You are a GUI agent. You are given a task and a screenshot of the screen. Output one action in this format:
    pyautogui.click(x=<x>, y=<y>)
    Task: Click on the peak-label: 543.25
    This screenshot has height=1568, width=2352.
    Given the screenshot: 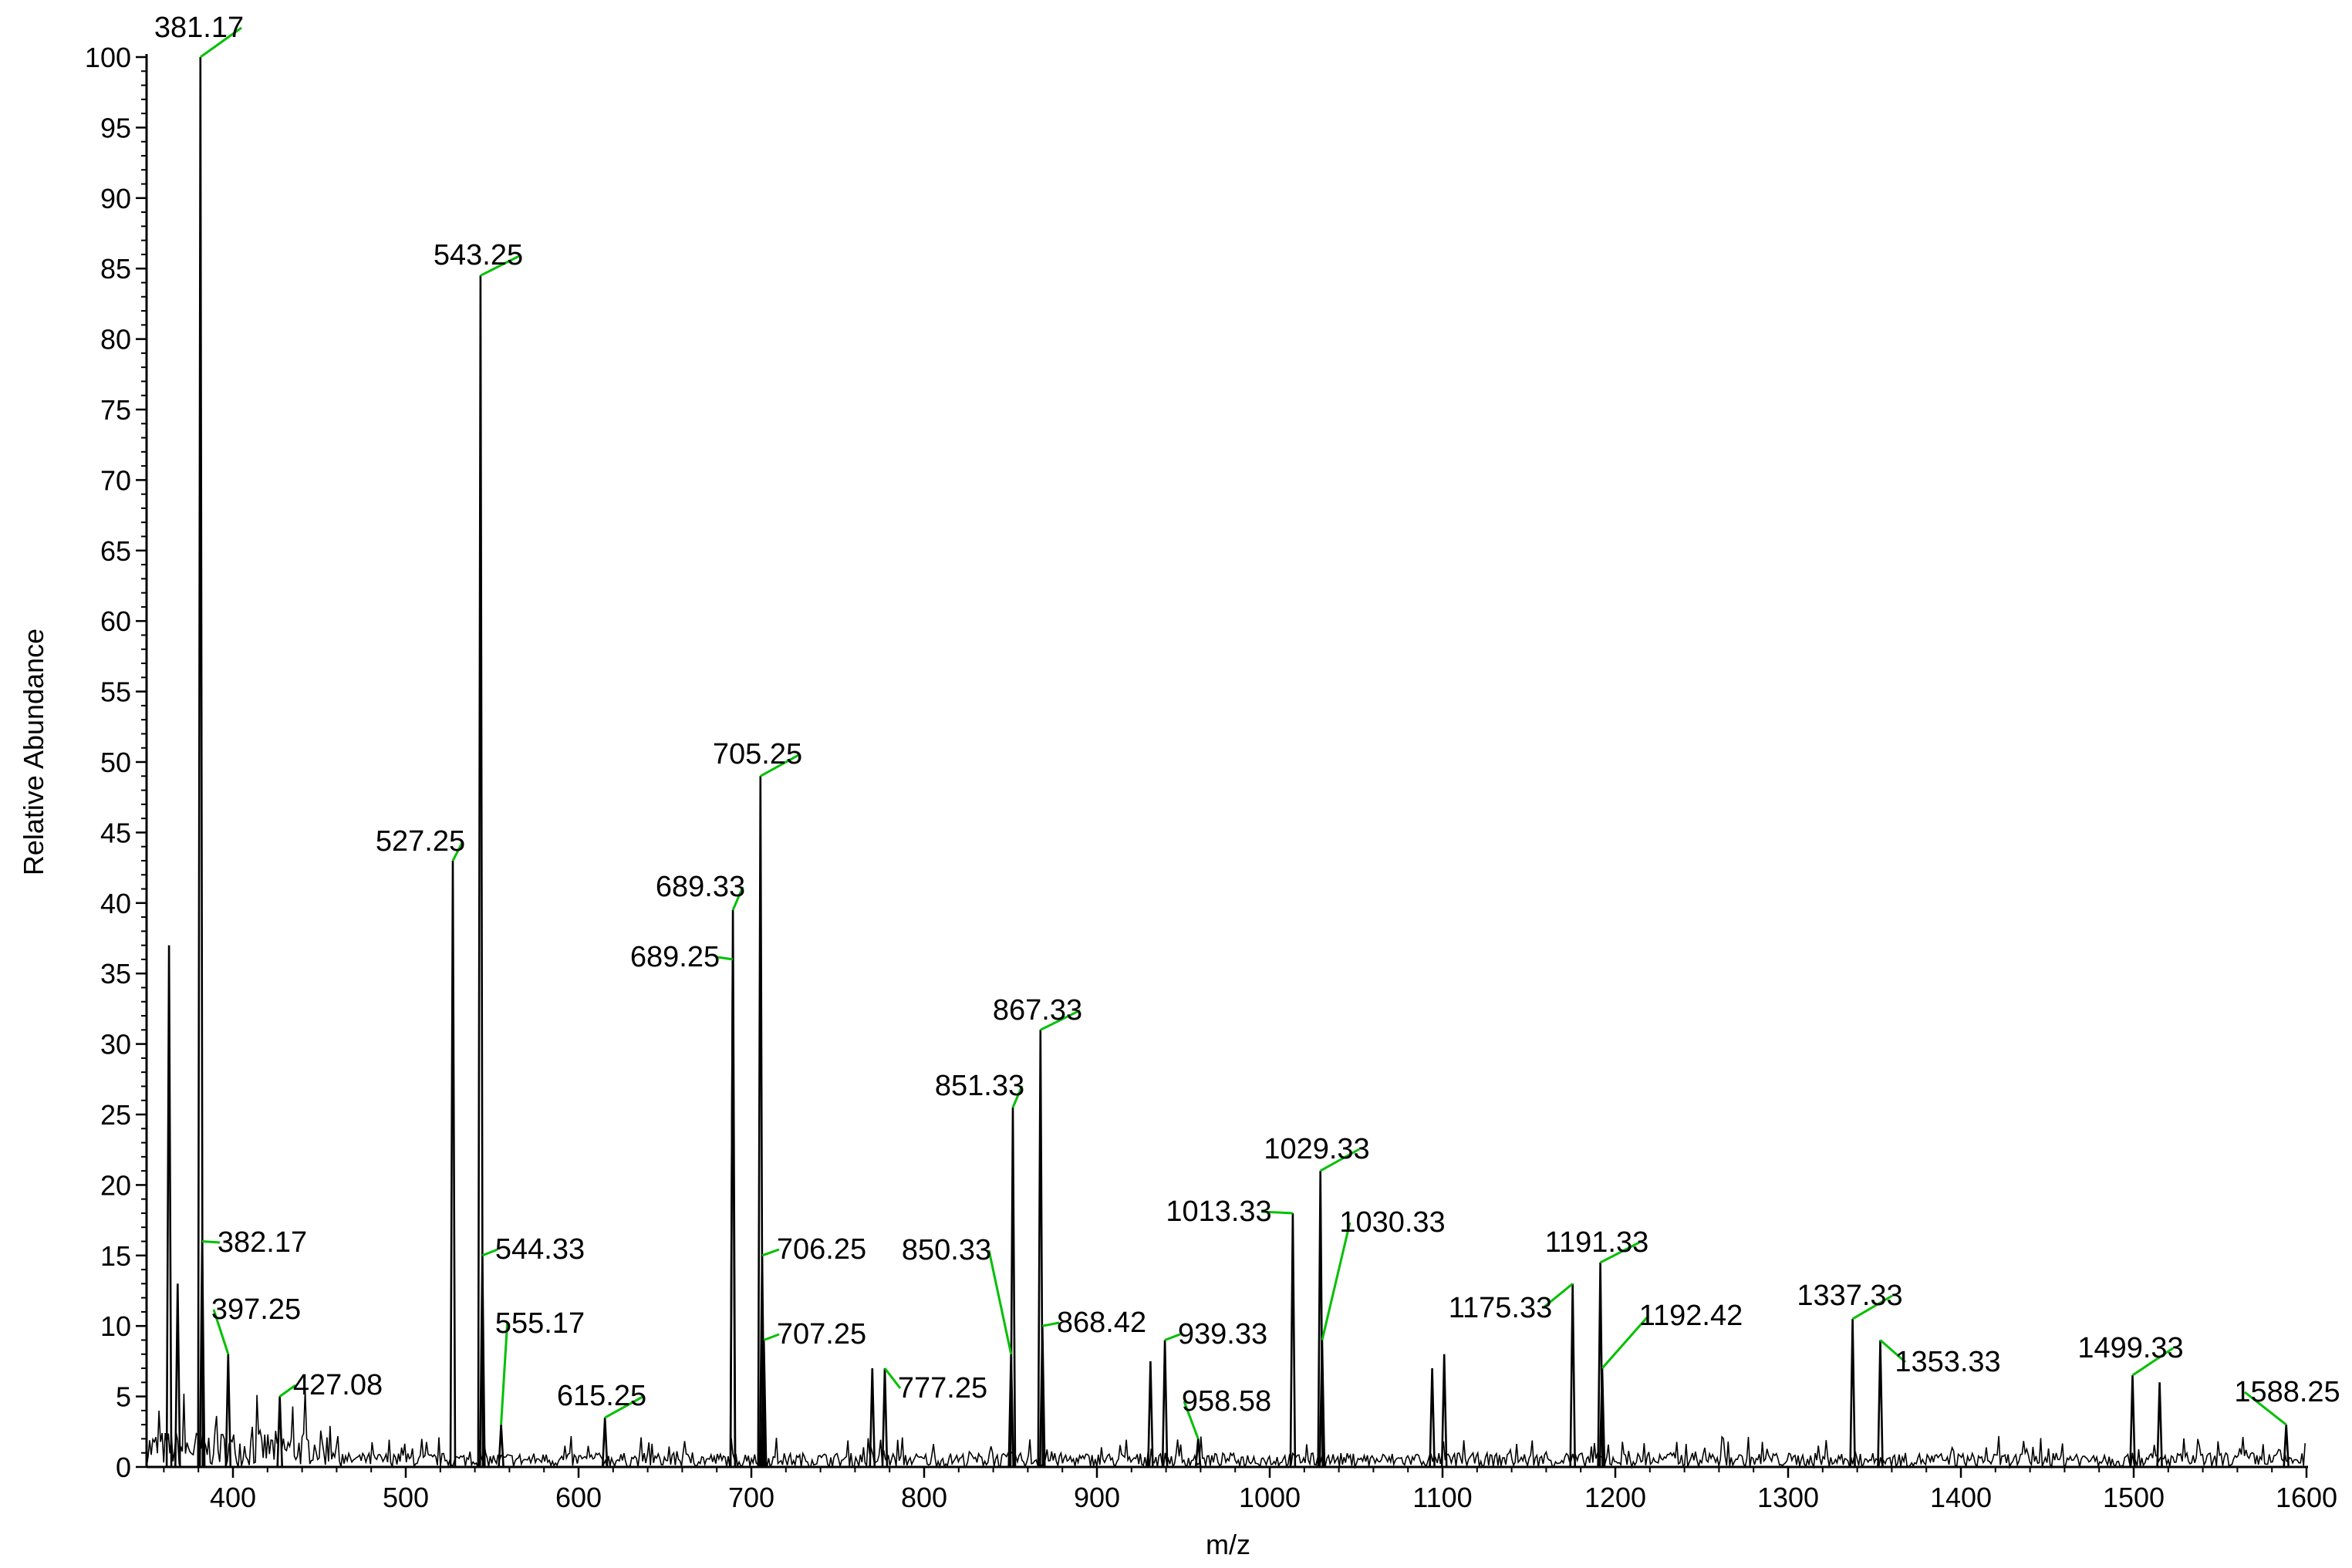 What is the action you would take?
    pyautogui.click(x=478, y=255)
    